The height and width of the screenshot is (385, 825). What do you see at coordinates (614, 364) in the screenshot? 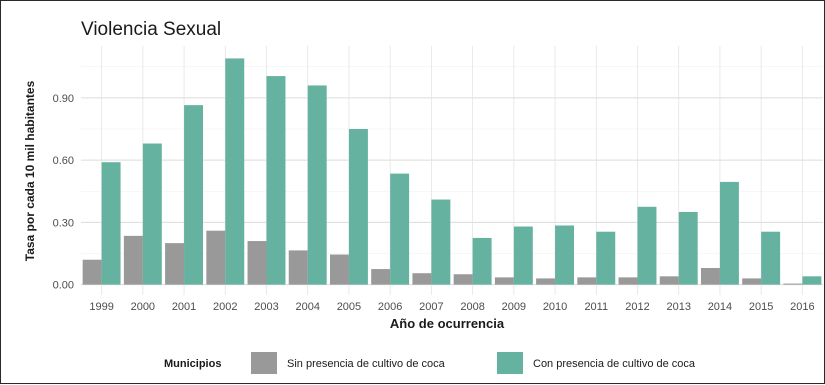
I see `legend-label-con-presencia: Con presencia de cultivo de coca` at bounding box center [614, 364].